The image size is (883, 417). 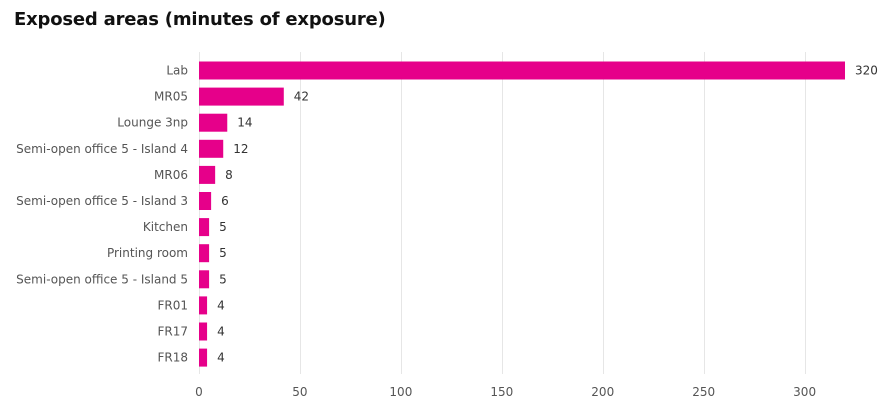 What do you see at coordinates (102, 279) in the screenshot?
I see `category-label: Semi-open office 5 - Island 5` at bounding box center [102, 279].